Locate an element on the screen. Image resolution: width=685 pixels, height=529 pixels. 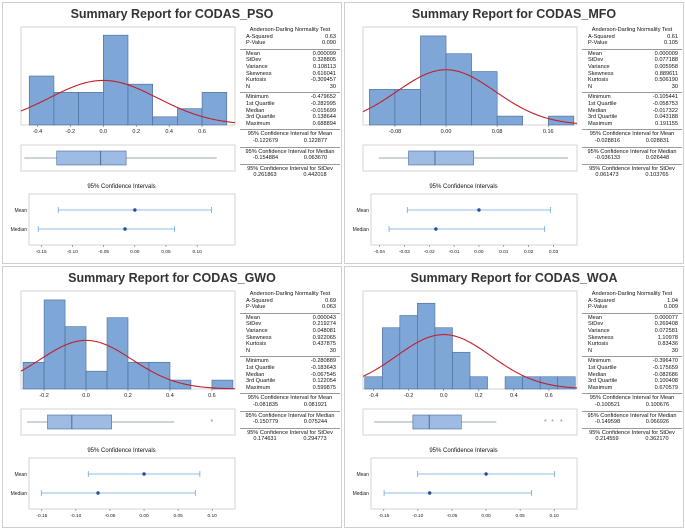
ci-tick-label: -0.02 is located at coordinates (429, 252).